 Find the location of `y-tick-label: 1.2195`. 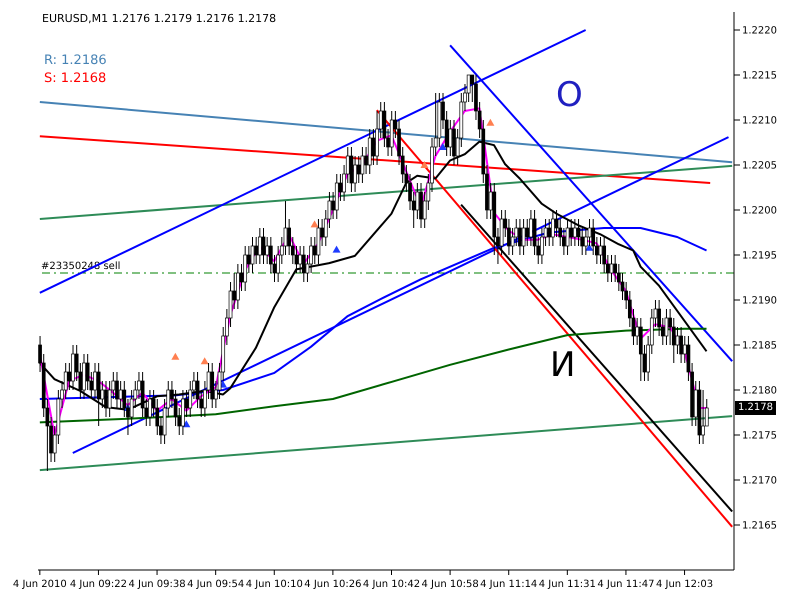

y-tick-label: 1.2195 is located at coordinates (759, 256).